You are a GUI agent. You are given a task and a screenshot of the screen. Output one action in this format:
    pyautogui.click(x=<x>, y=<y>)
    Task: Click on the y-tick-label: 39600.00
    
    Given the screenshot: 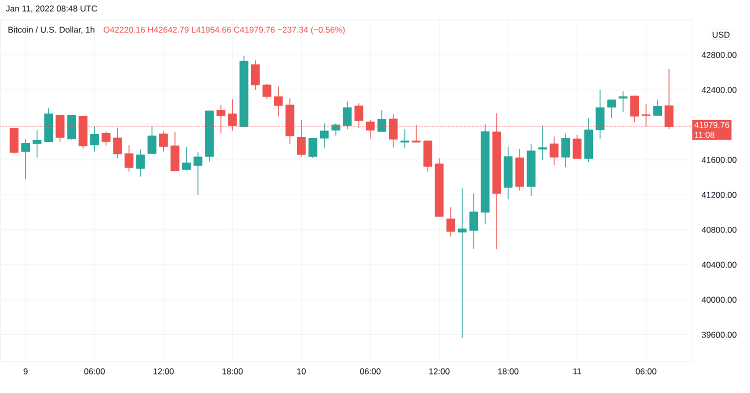 What is the action you would take?
    pyautogui.click(x=719, y=335)
    